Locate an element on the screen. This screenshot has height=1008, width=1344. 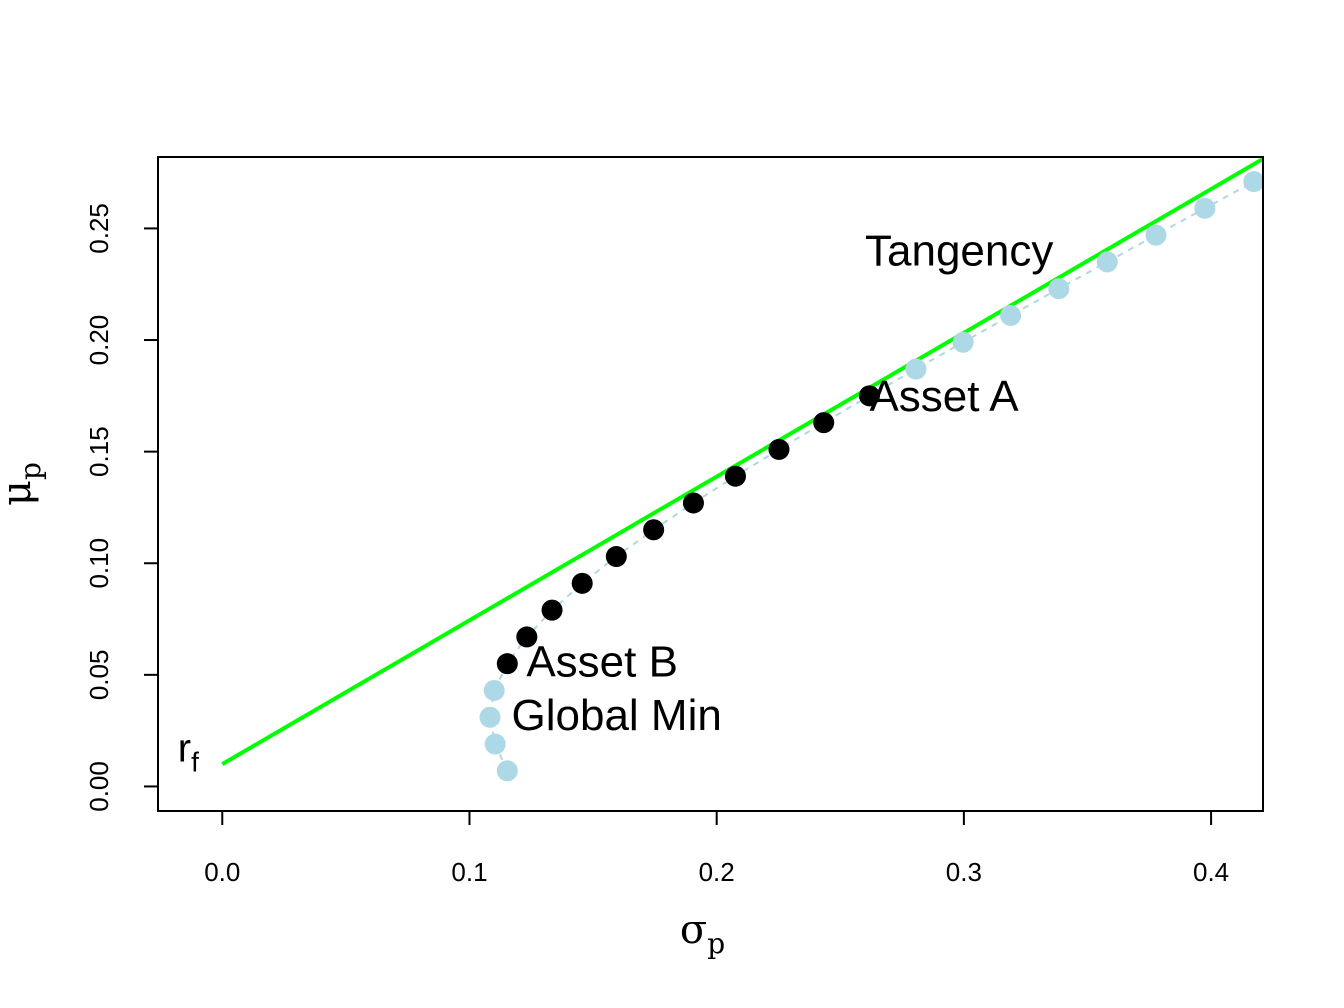
y-axis-title-main: μ is located at coordinates (20, 493).